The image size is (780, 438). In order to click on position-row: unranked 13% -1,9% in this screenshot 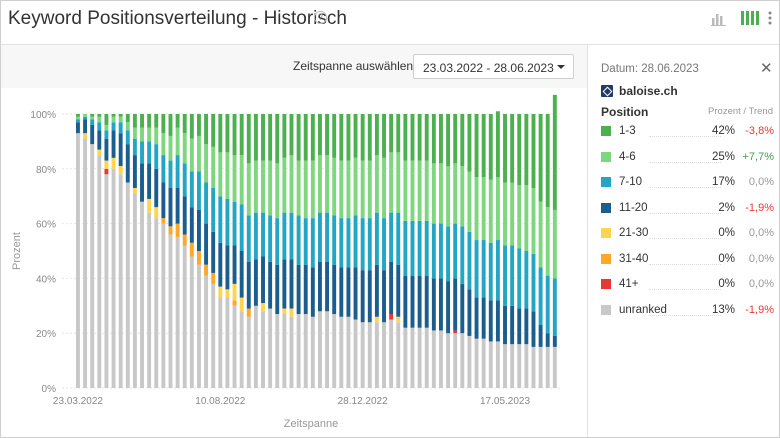, I will do `click(689, 311)`.